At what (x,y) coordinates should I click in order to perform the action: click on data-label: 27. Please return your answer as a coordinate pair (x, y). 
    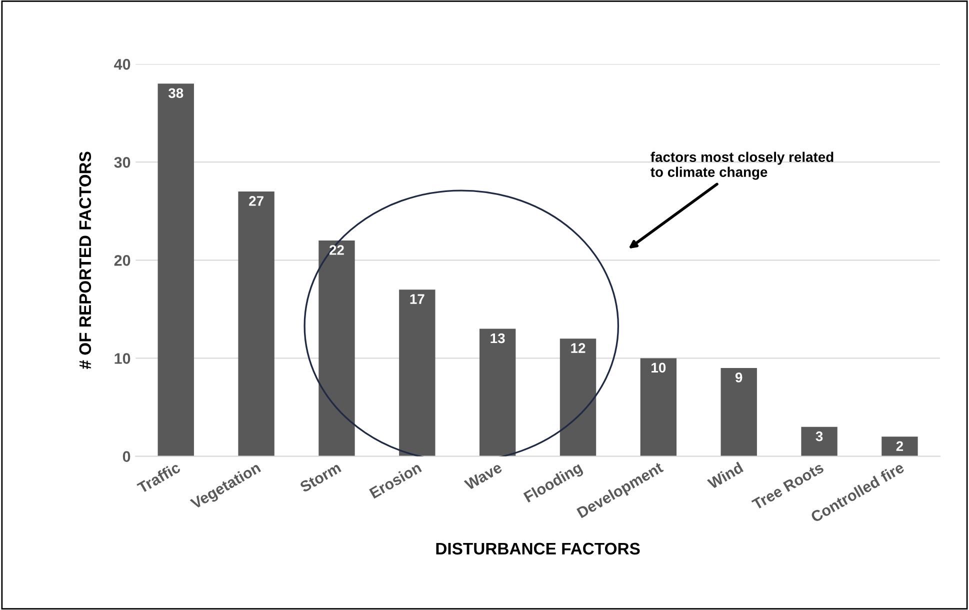
    Looking at the image, I should click on (256, 201).